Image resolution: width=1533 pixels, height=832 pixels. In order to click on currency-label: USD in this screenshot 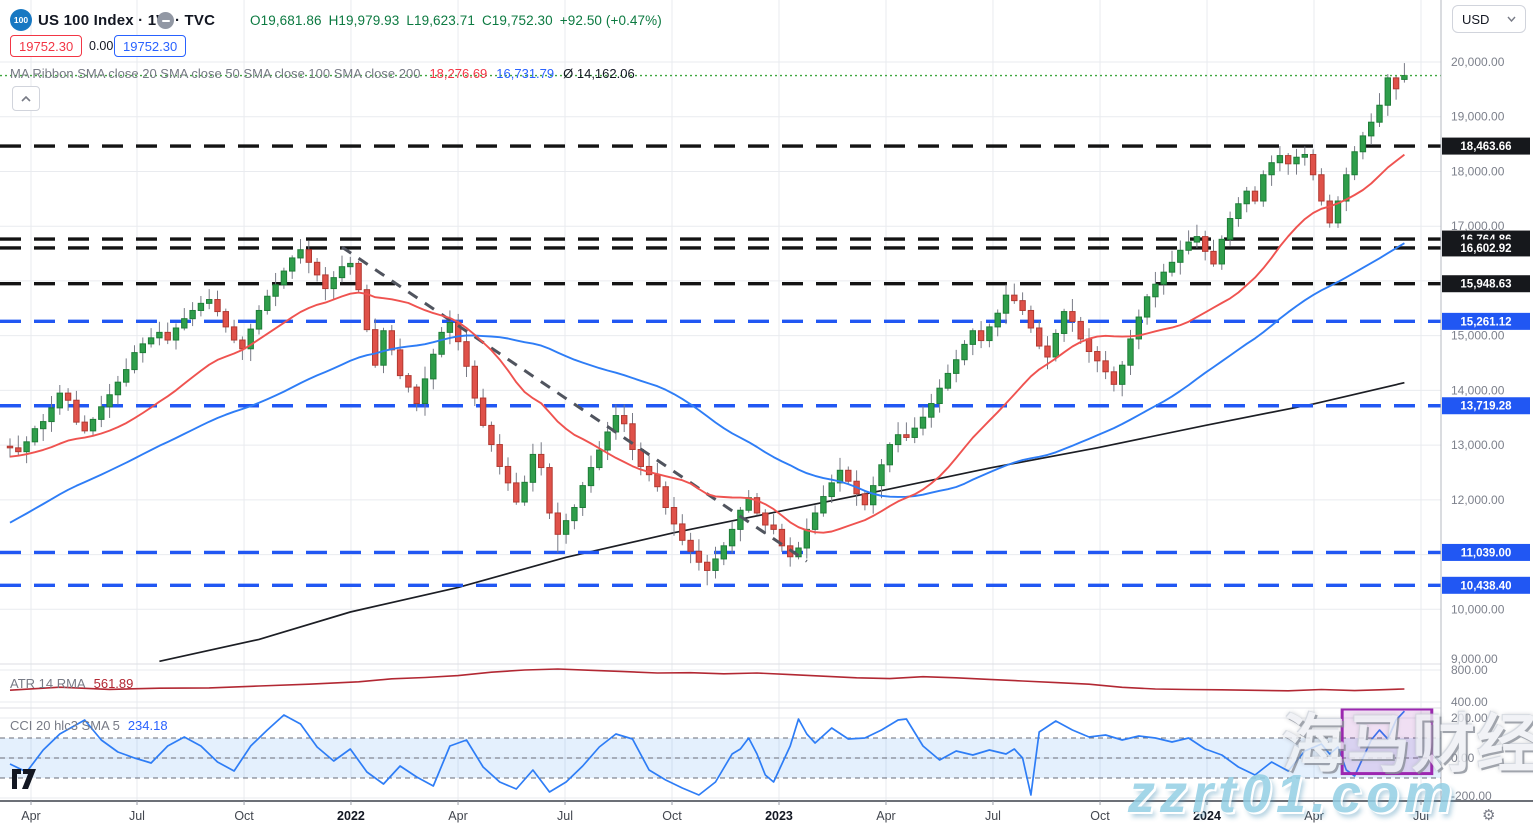, I will do `click(1476, 19)`.